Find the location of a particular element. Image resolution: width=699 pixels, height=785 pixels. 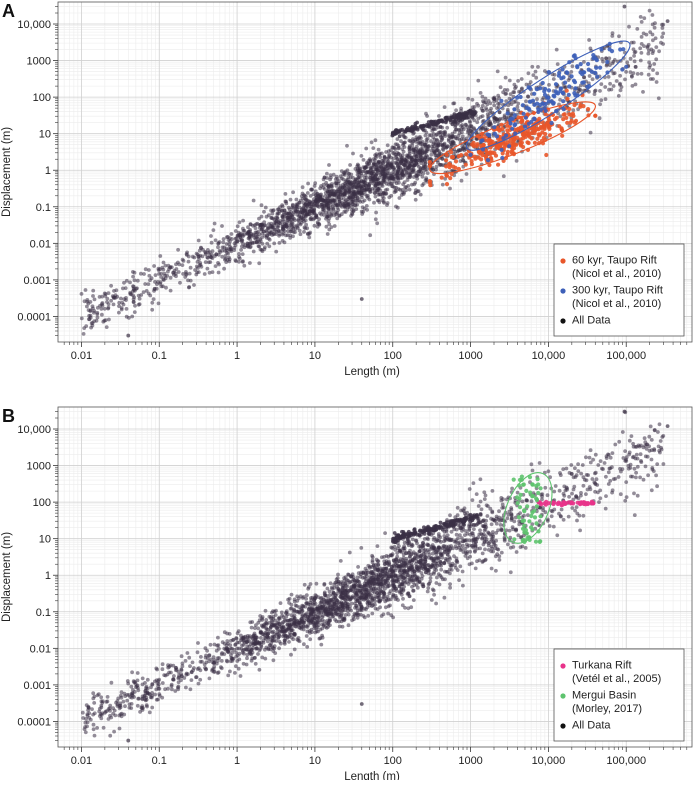

legend-label: 60 kyr, Taupo Rift is located at coordinates (614, 261).